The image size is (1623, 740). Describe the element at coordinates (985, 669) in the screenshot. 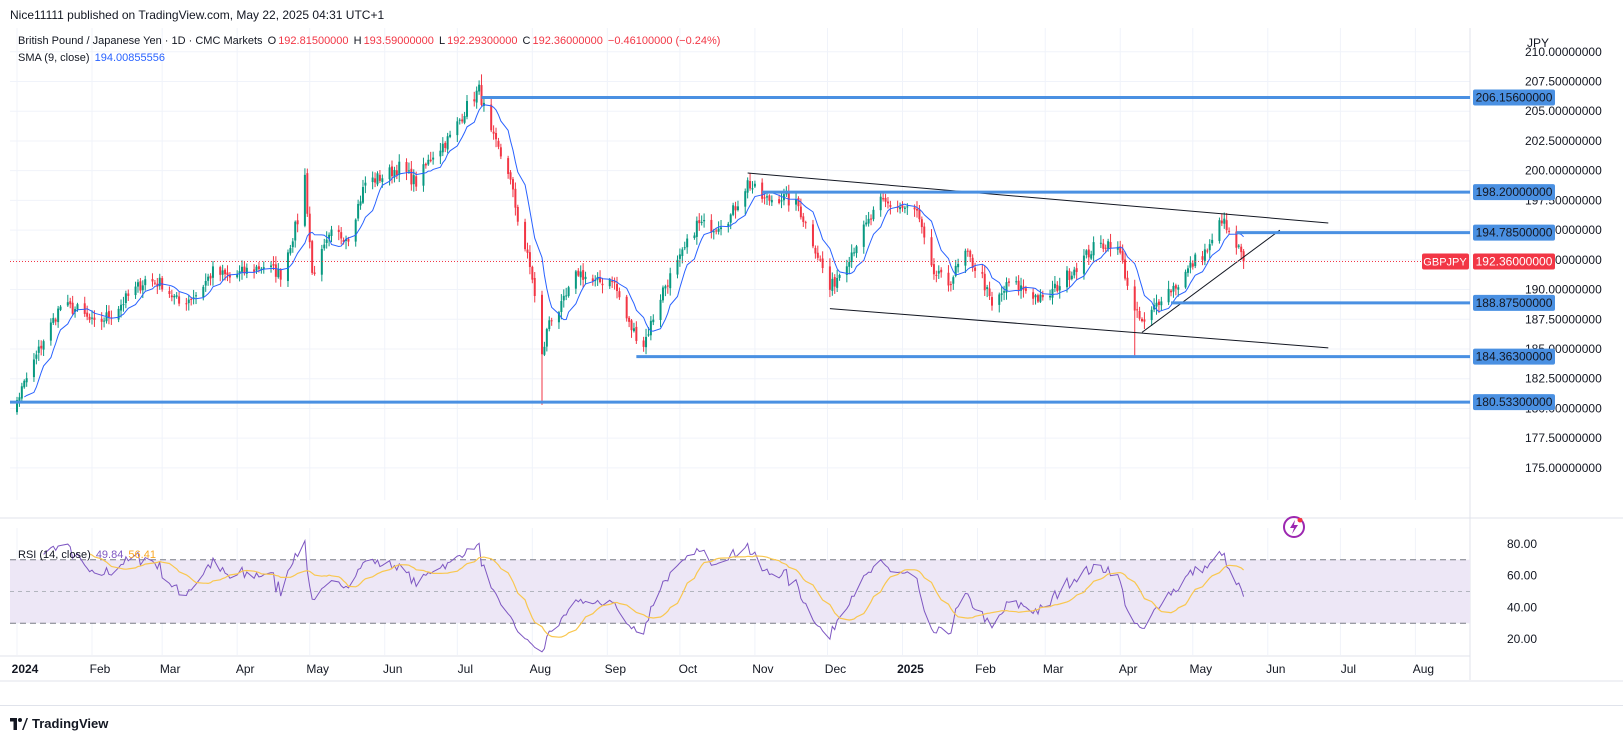

I see `x-tick-label: Feb` at that location.